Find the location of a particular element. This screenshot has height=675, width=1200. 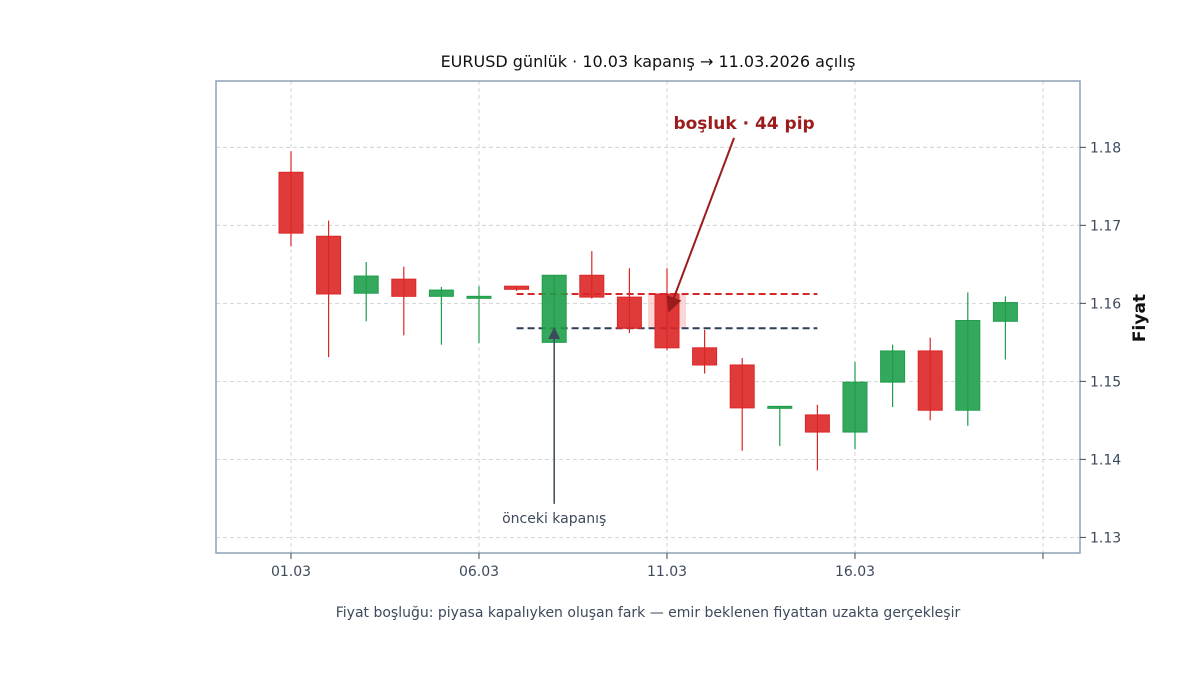

x-axis: 01.03 06.03 11.03 16.03 is located at coordinates (657, 566).